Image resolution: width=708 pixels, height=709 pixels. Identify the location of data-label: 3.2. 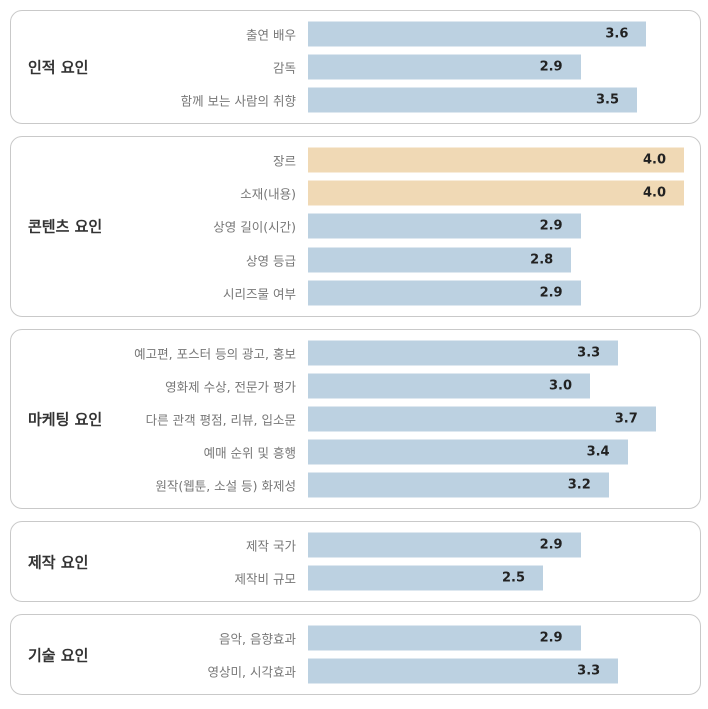
(579, 485).